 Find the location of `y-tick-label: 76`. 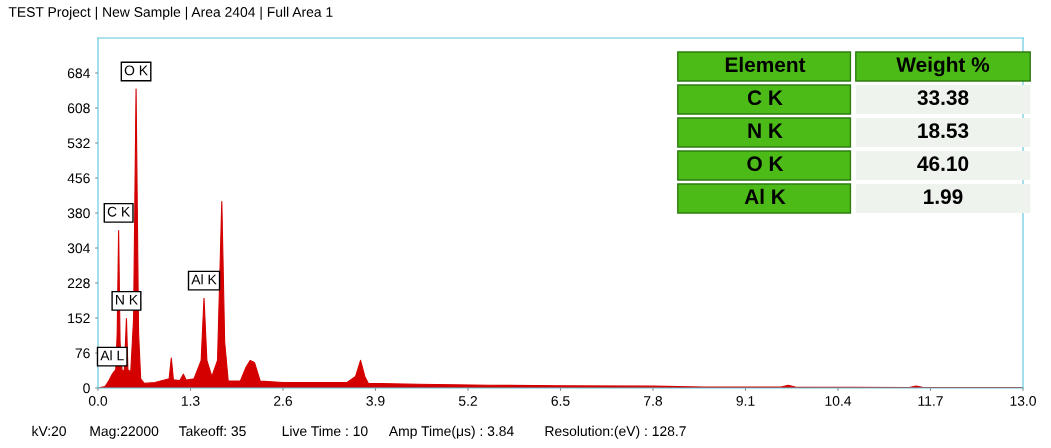

y-tick-label: 76 is located at coordinates (82, 353).